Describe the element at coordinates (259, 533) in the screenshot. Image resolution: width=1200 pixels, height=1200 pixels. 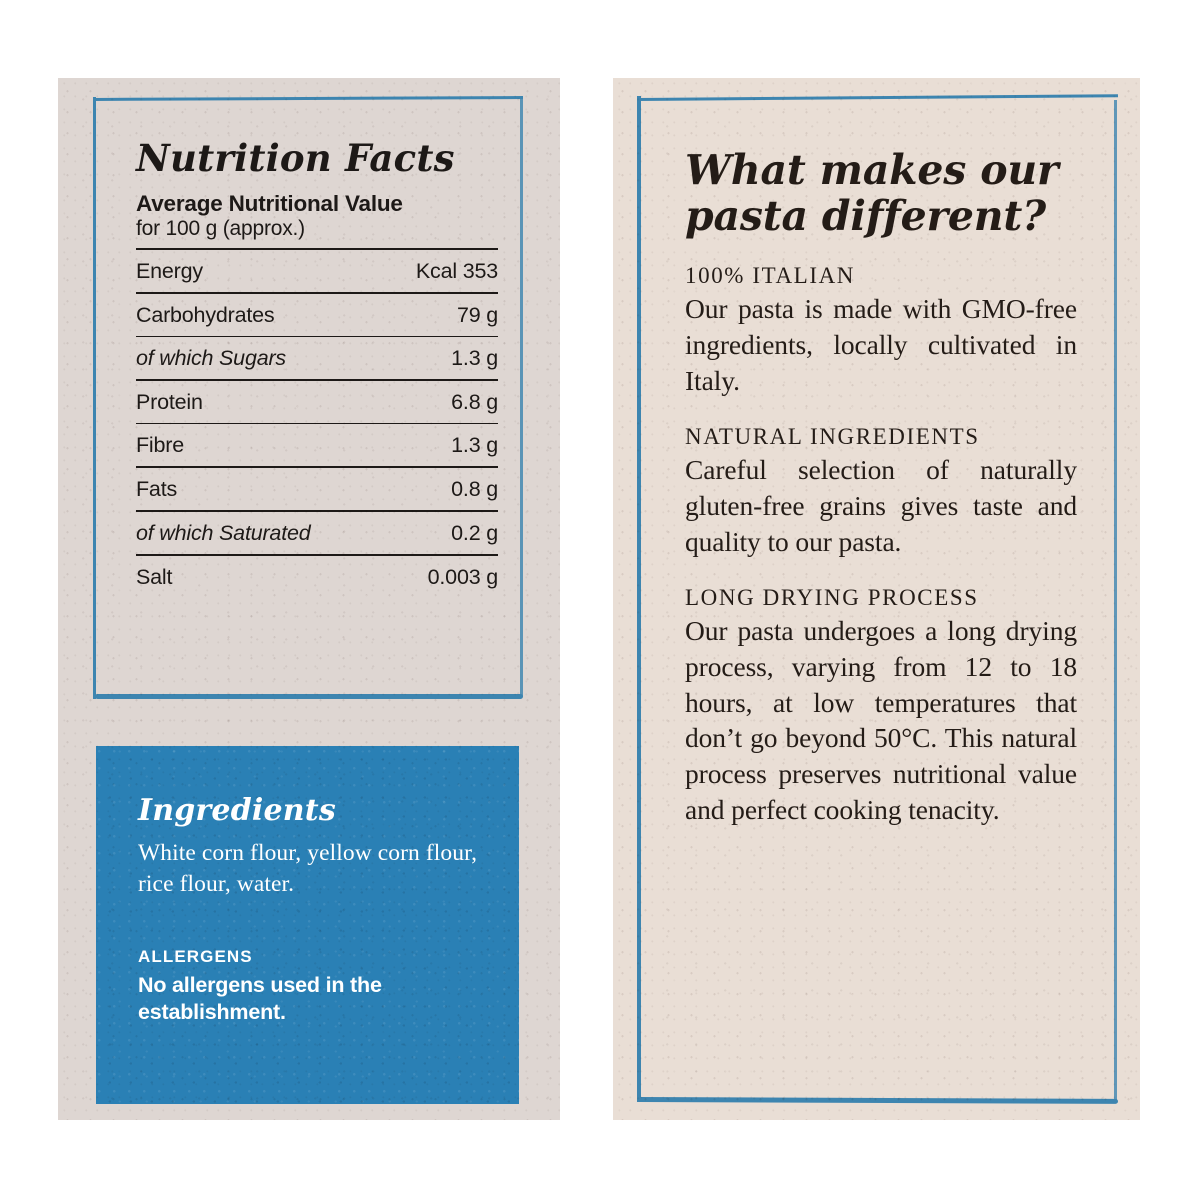
I see `nutrient-label: of which Saturated` at that location.